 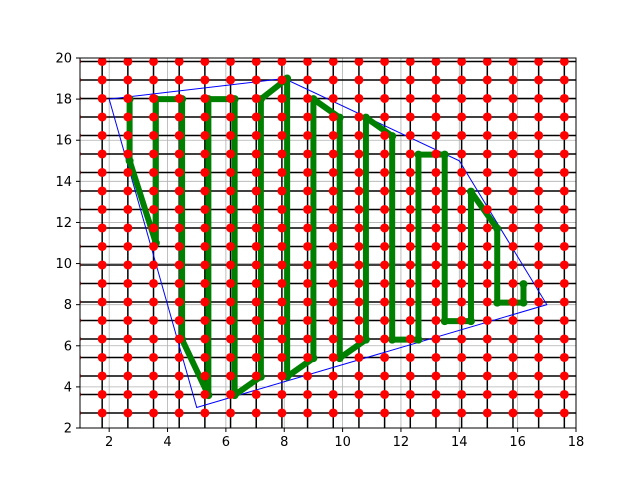 What do you see at coordinates (342, 442) in the screenshot?
I see `x-tick-label: 10` at bounding box center [342, 442].